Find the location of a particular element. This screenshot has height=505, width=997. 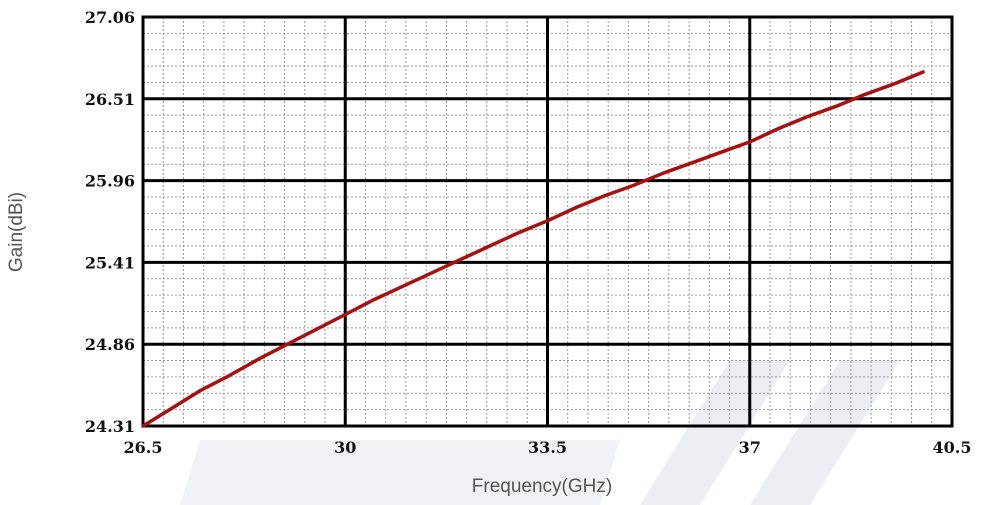

y-tick-label: 24.31 is located at coordinates (110, 426).